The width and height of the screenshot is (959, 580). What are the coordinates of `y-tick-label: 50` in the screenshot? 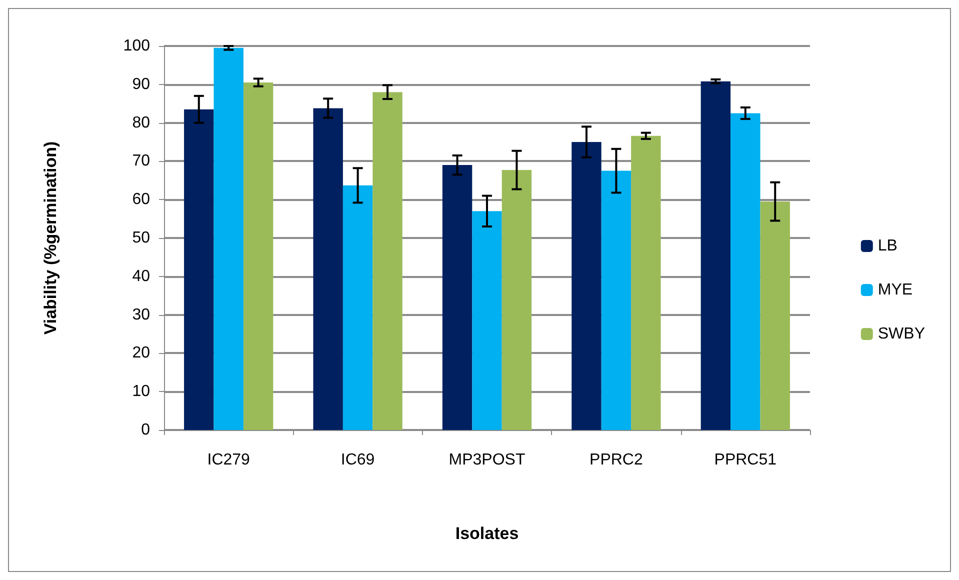 It's located at (141, 238).